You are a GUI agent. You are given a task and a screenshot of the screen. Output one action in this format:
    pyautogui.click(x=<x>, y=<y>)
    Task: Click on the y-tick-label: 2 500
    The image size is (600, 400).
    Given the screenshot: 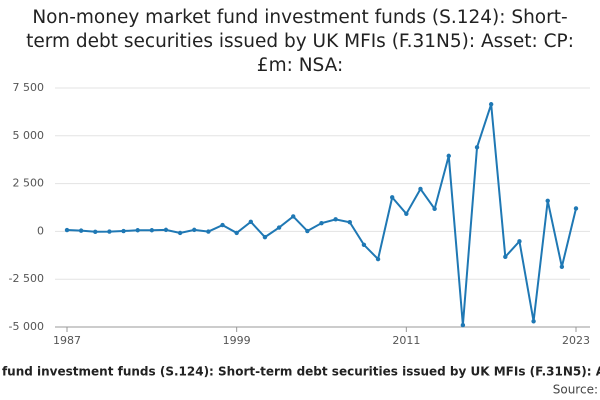 What is the action you would take?
    pyautogui.click(x=29, y=183)
    